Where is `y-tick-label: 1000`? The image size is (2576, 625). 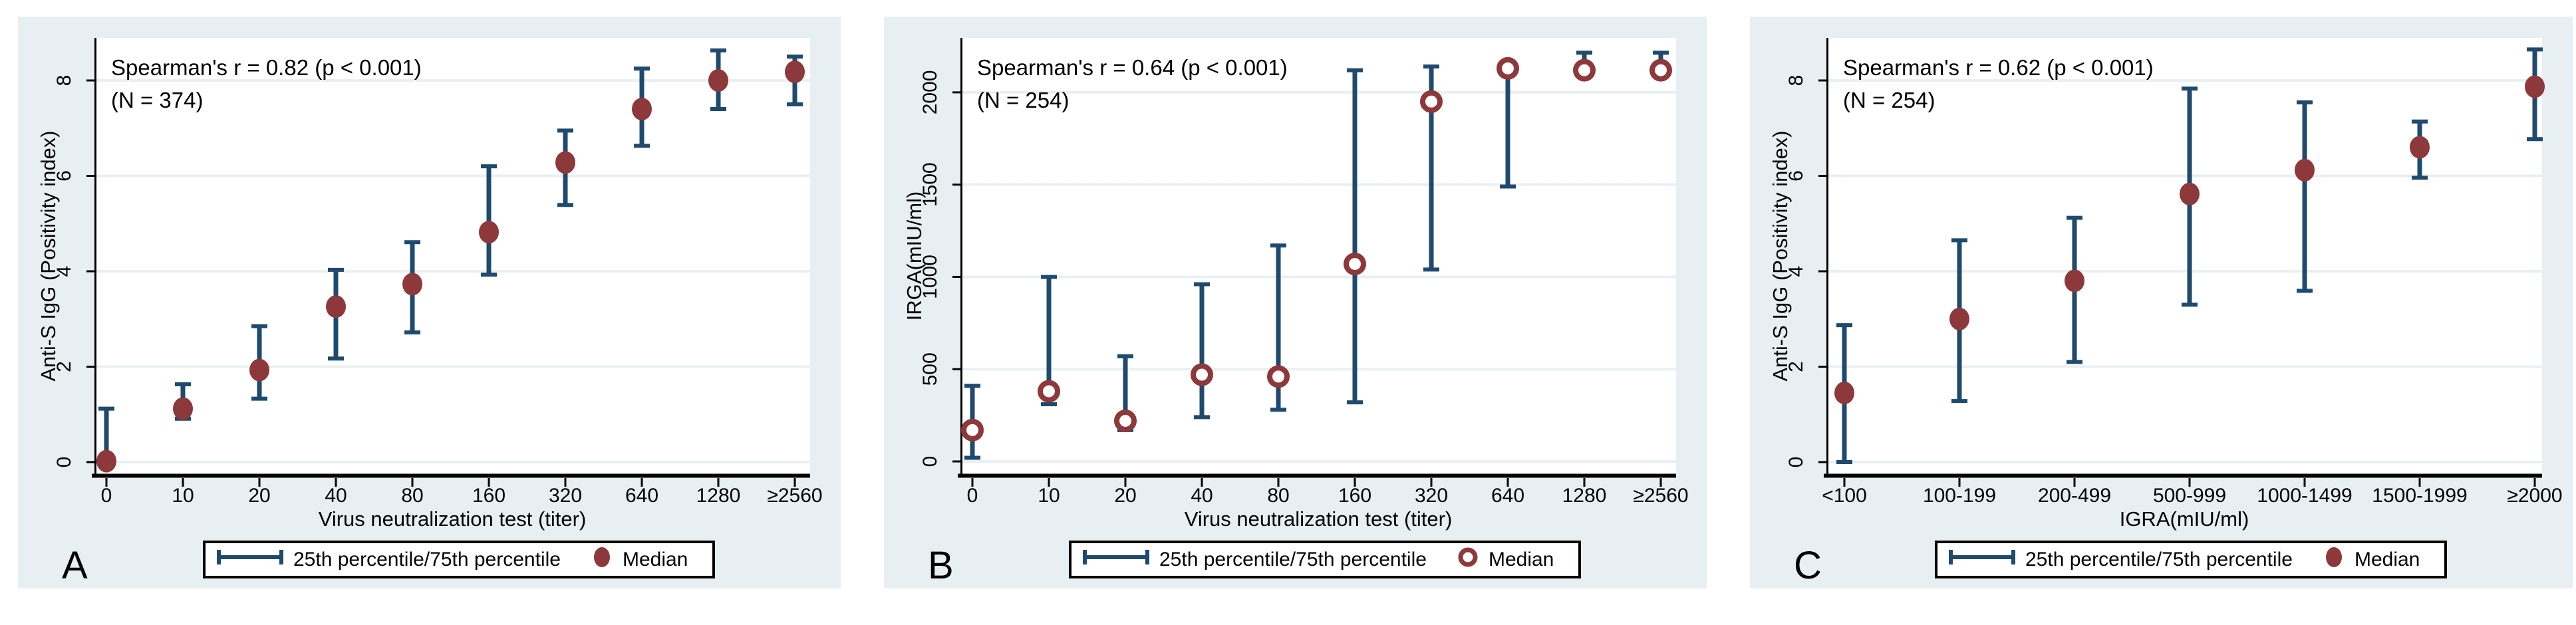
y-tick-label: 1000 is located at coordinates (930, 277).